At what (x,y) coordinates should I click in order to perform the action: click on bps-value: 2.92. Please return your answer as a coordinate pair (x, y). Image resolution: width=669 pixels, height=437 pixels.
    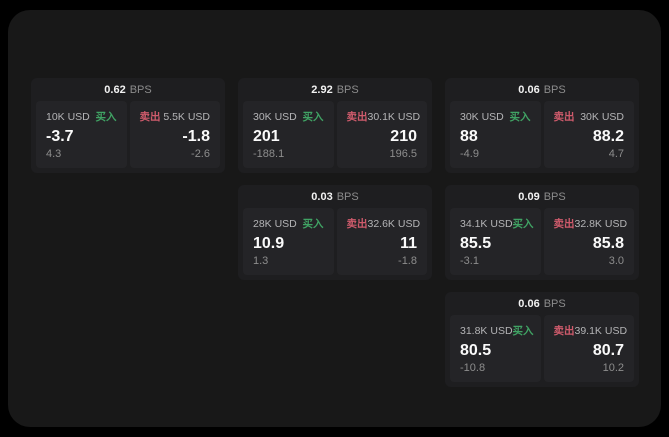
    Looking at the image, I should click on (322, 89).